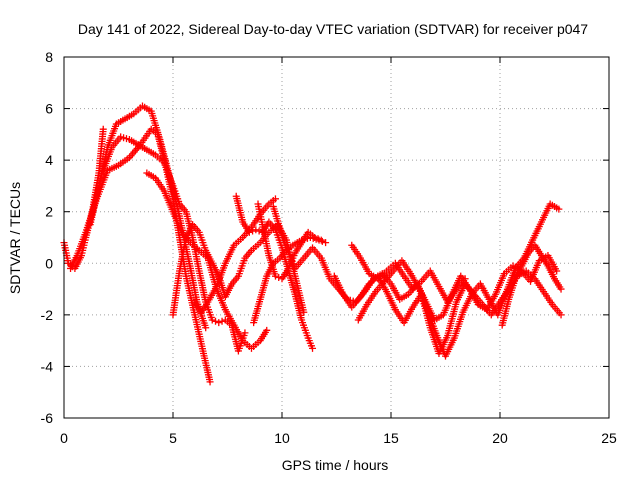 The image size is (640, 480). Describe the element at coordinates (47, 418) in the screenshot. I see `y-tick-label: -6` at that location.